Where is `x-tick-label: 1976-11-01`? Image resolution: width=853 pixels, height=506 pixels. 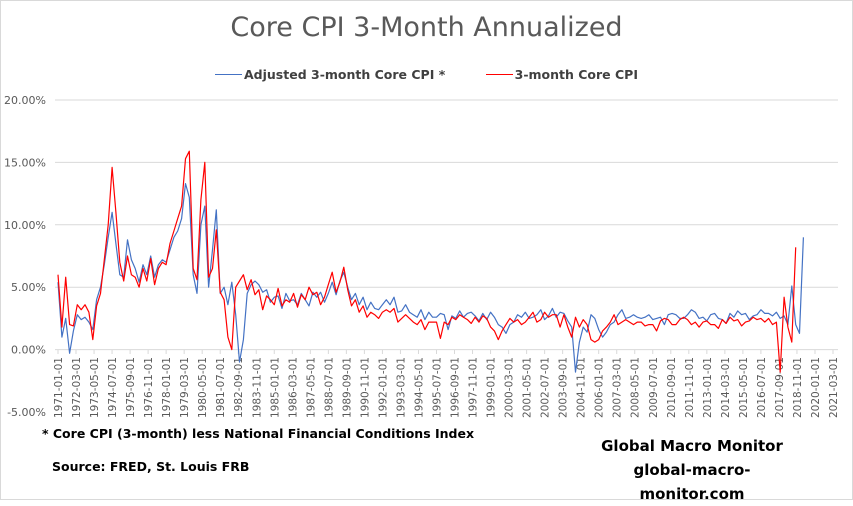
x-tick-label: 1976-11-01 is located at coordinates (149, 387).